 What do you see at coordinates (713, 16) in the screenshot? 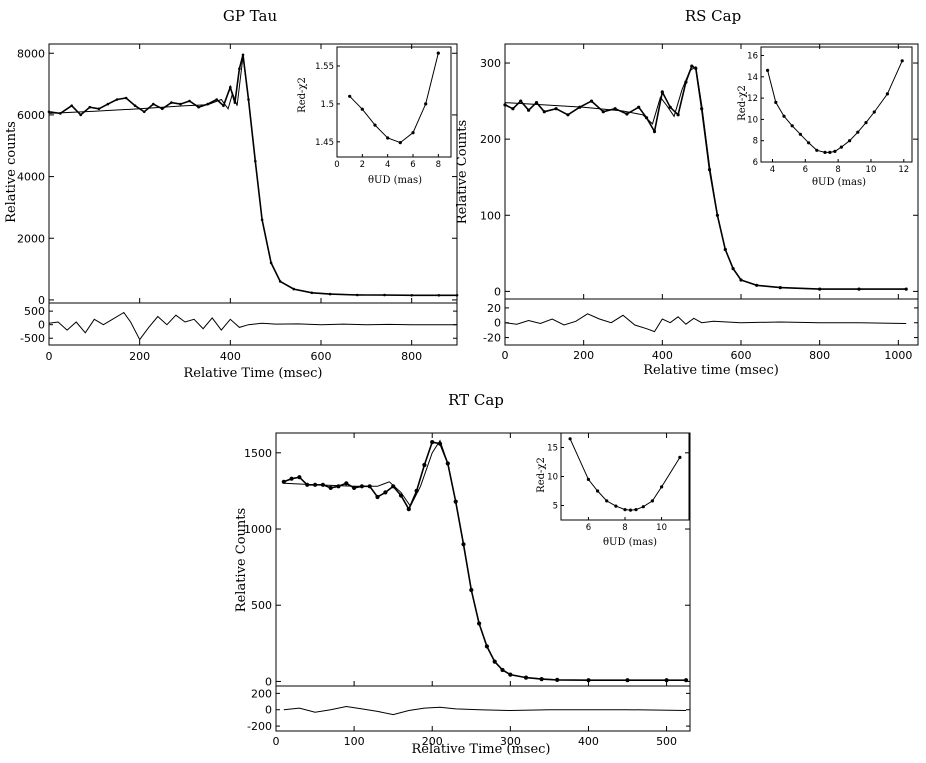
I see `chart-title: RS Cap` at bounding box center [713, 16].